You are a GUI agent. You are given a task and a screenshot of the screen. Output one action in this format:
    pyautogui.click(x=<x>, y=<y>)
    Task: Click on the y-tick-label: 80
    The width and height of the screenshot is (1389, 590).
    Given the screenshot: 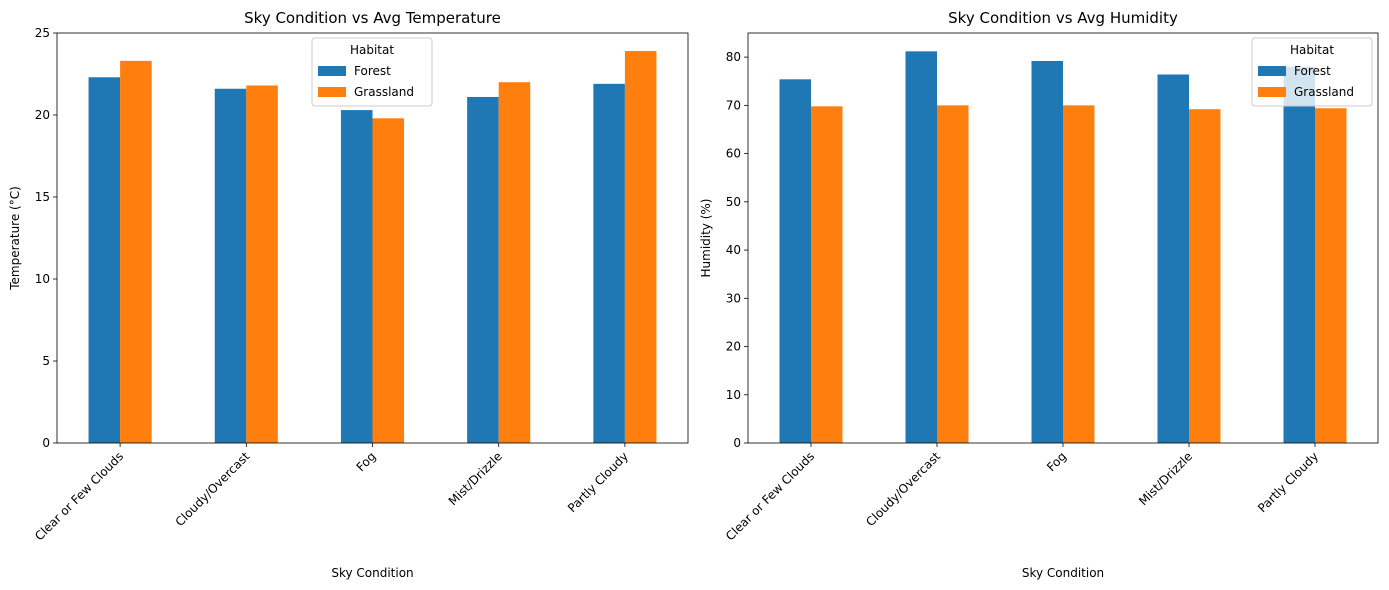 What is the action you would take?
    pyautogui.click(x=733, y=57)
    